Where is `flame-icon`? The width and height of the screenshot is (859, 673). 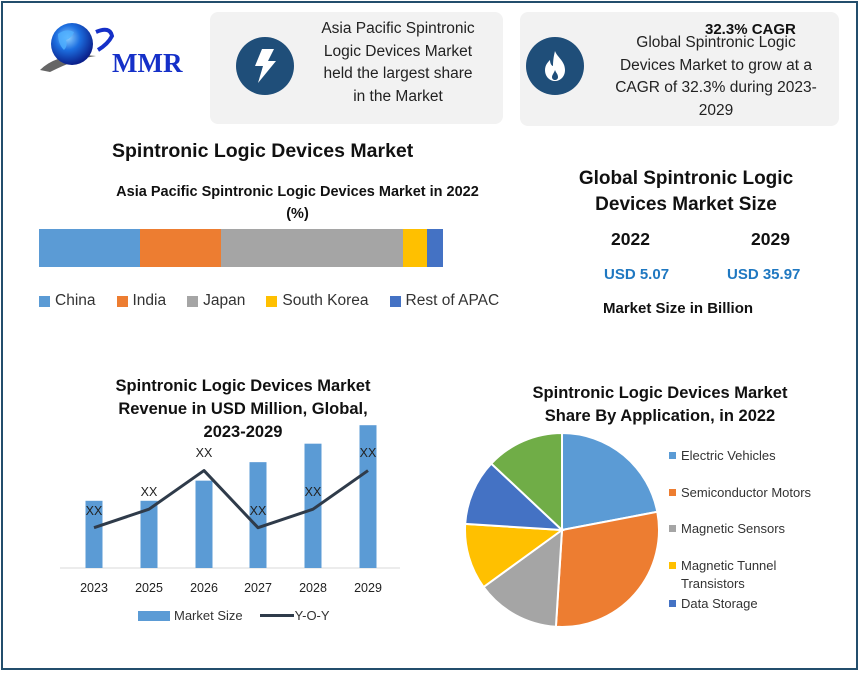 flame-icon is located at coordinates (555, 66).